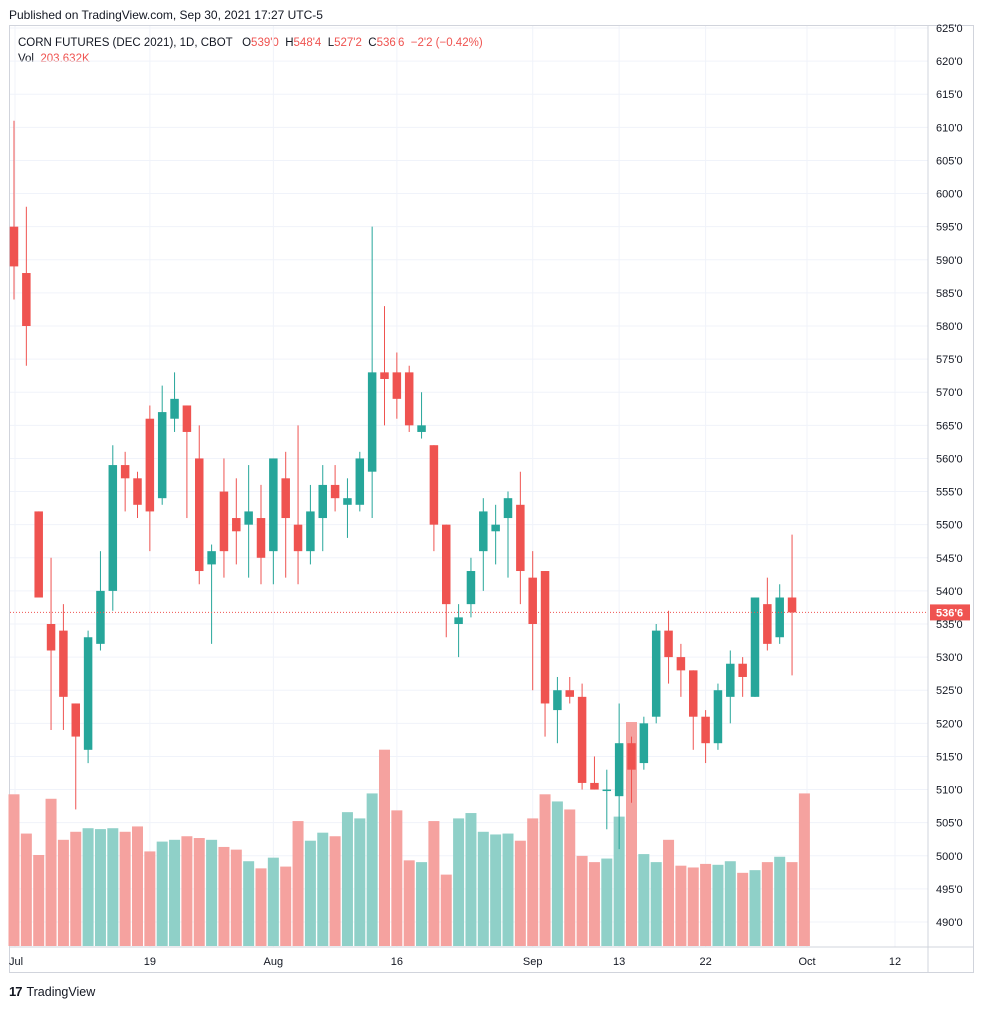  What do you see at coordinates (247, 43) in the screenshot?
I see `open-label: O` at bounding box center [247, 43].